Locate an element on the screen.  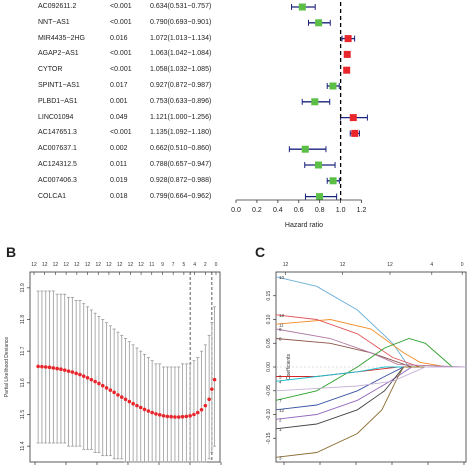
pvalue-label: 0.011 is located at coordinates (118, 164).